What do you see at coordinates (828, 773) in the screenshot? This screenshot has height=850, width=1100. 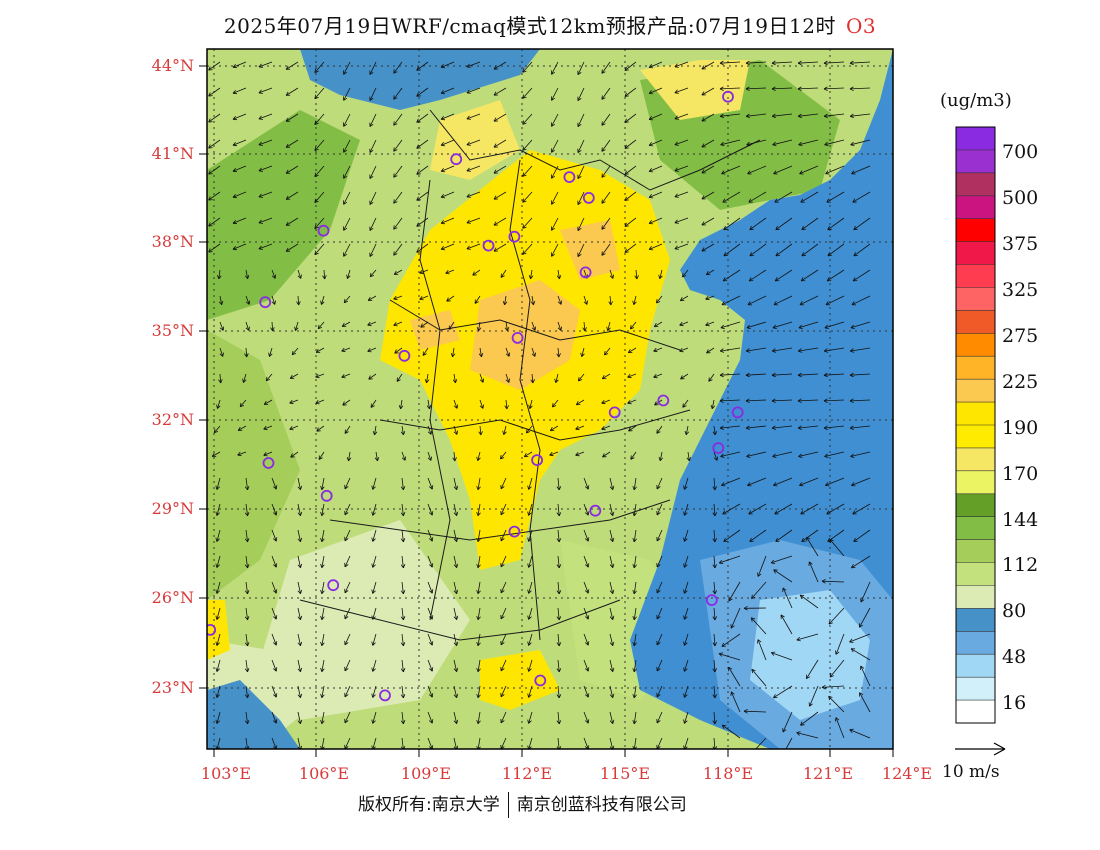 I see `lon-tick-label: 121°E` at bounding box center [828, 773].